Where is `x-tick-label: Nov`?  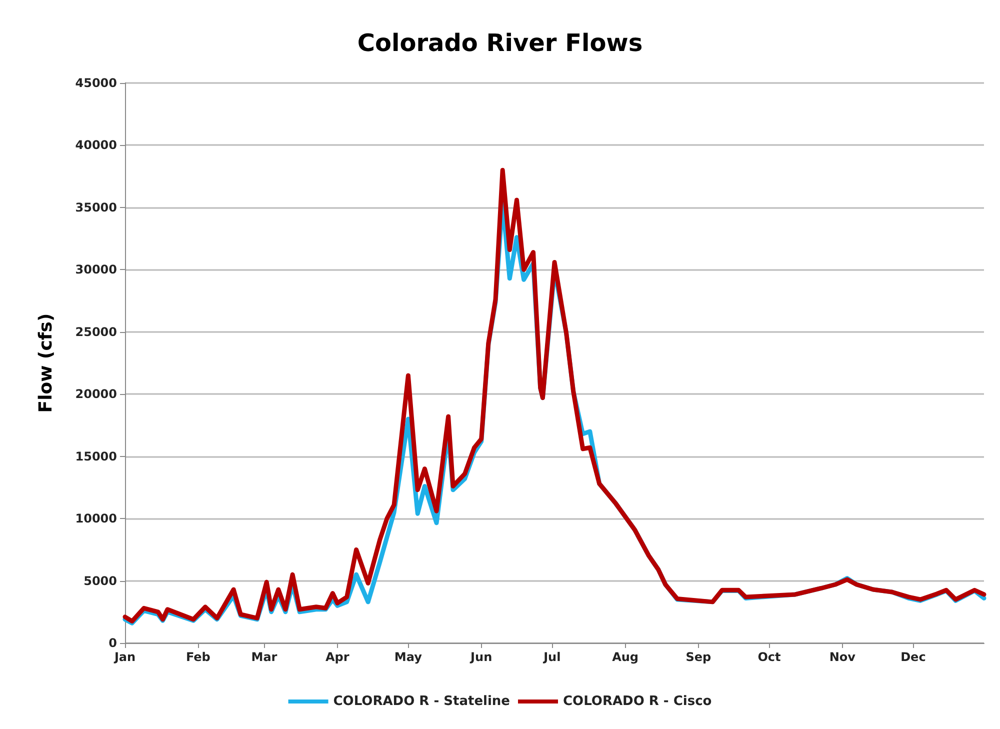
x-tick-label: Nov is located at coordinates (842, 657).